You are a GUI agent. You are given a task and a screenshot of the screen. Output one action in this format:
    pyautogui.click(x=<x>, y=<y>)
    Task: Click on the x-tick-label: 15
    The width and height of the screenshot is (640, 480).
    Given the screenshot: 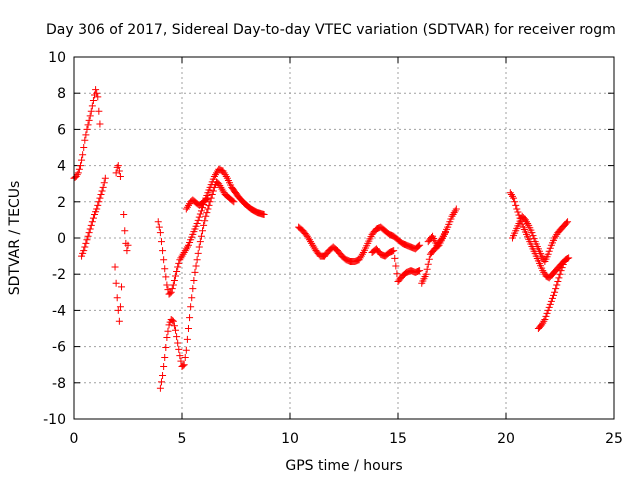 What is the action you would take?
    pyautogui.click(x=398, y=439)
    